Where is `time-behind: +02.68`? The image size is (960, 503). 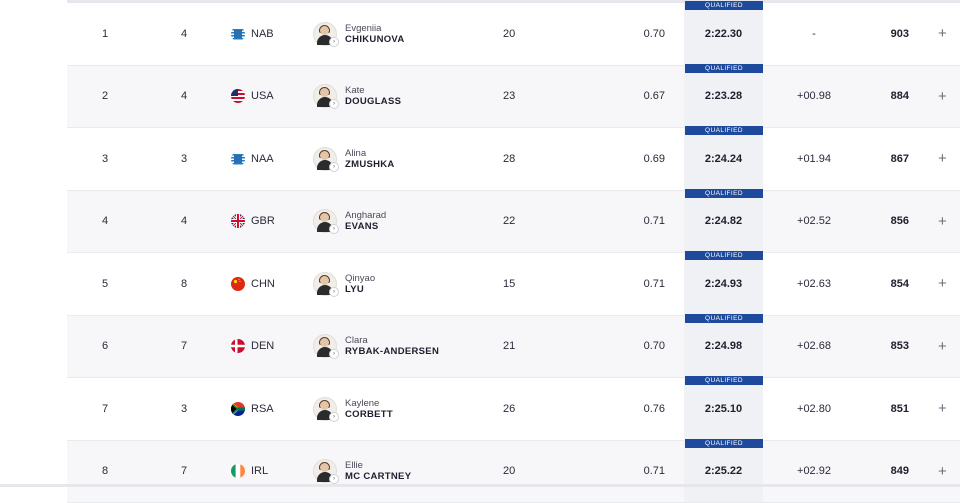 time-behind: +02.68 is located at coordinates (814, 347).